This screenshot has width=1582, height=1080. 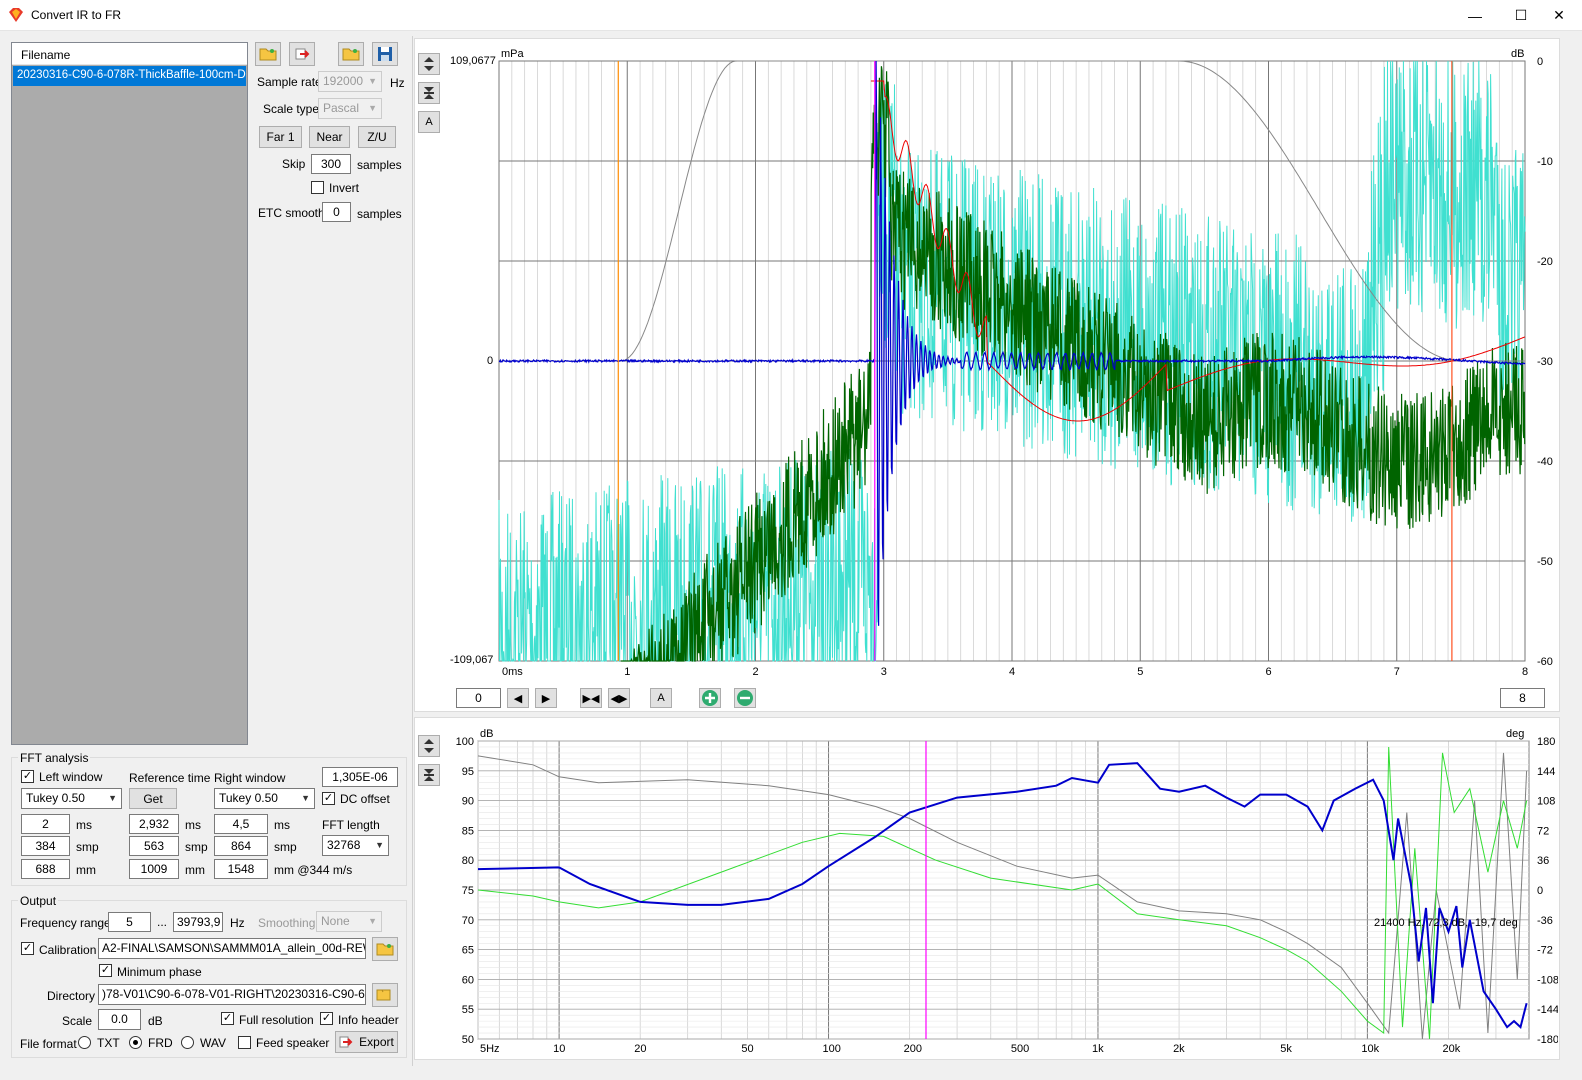 I want to click on ref-ms-input: 2,932, so click(x=154, y=824).